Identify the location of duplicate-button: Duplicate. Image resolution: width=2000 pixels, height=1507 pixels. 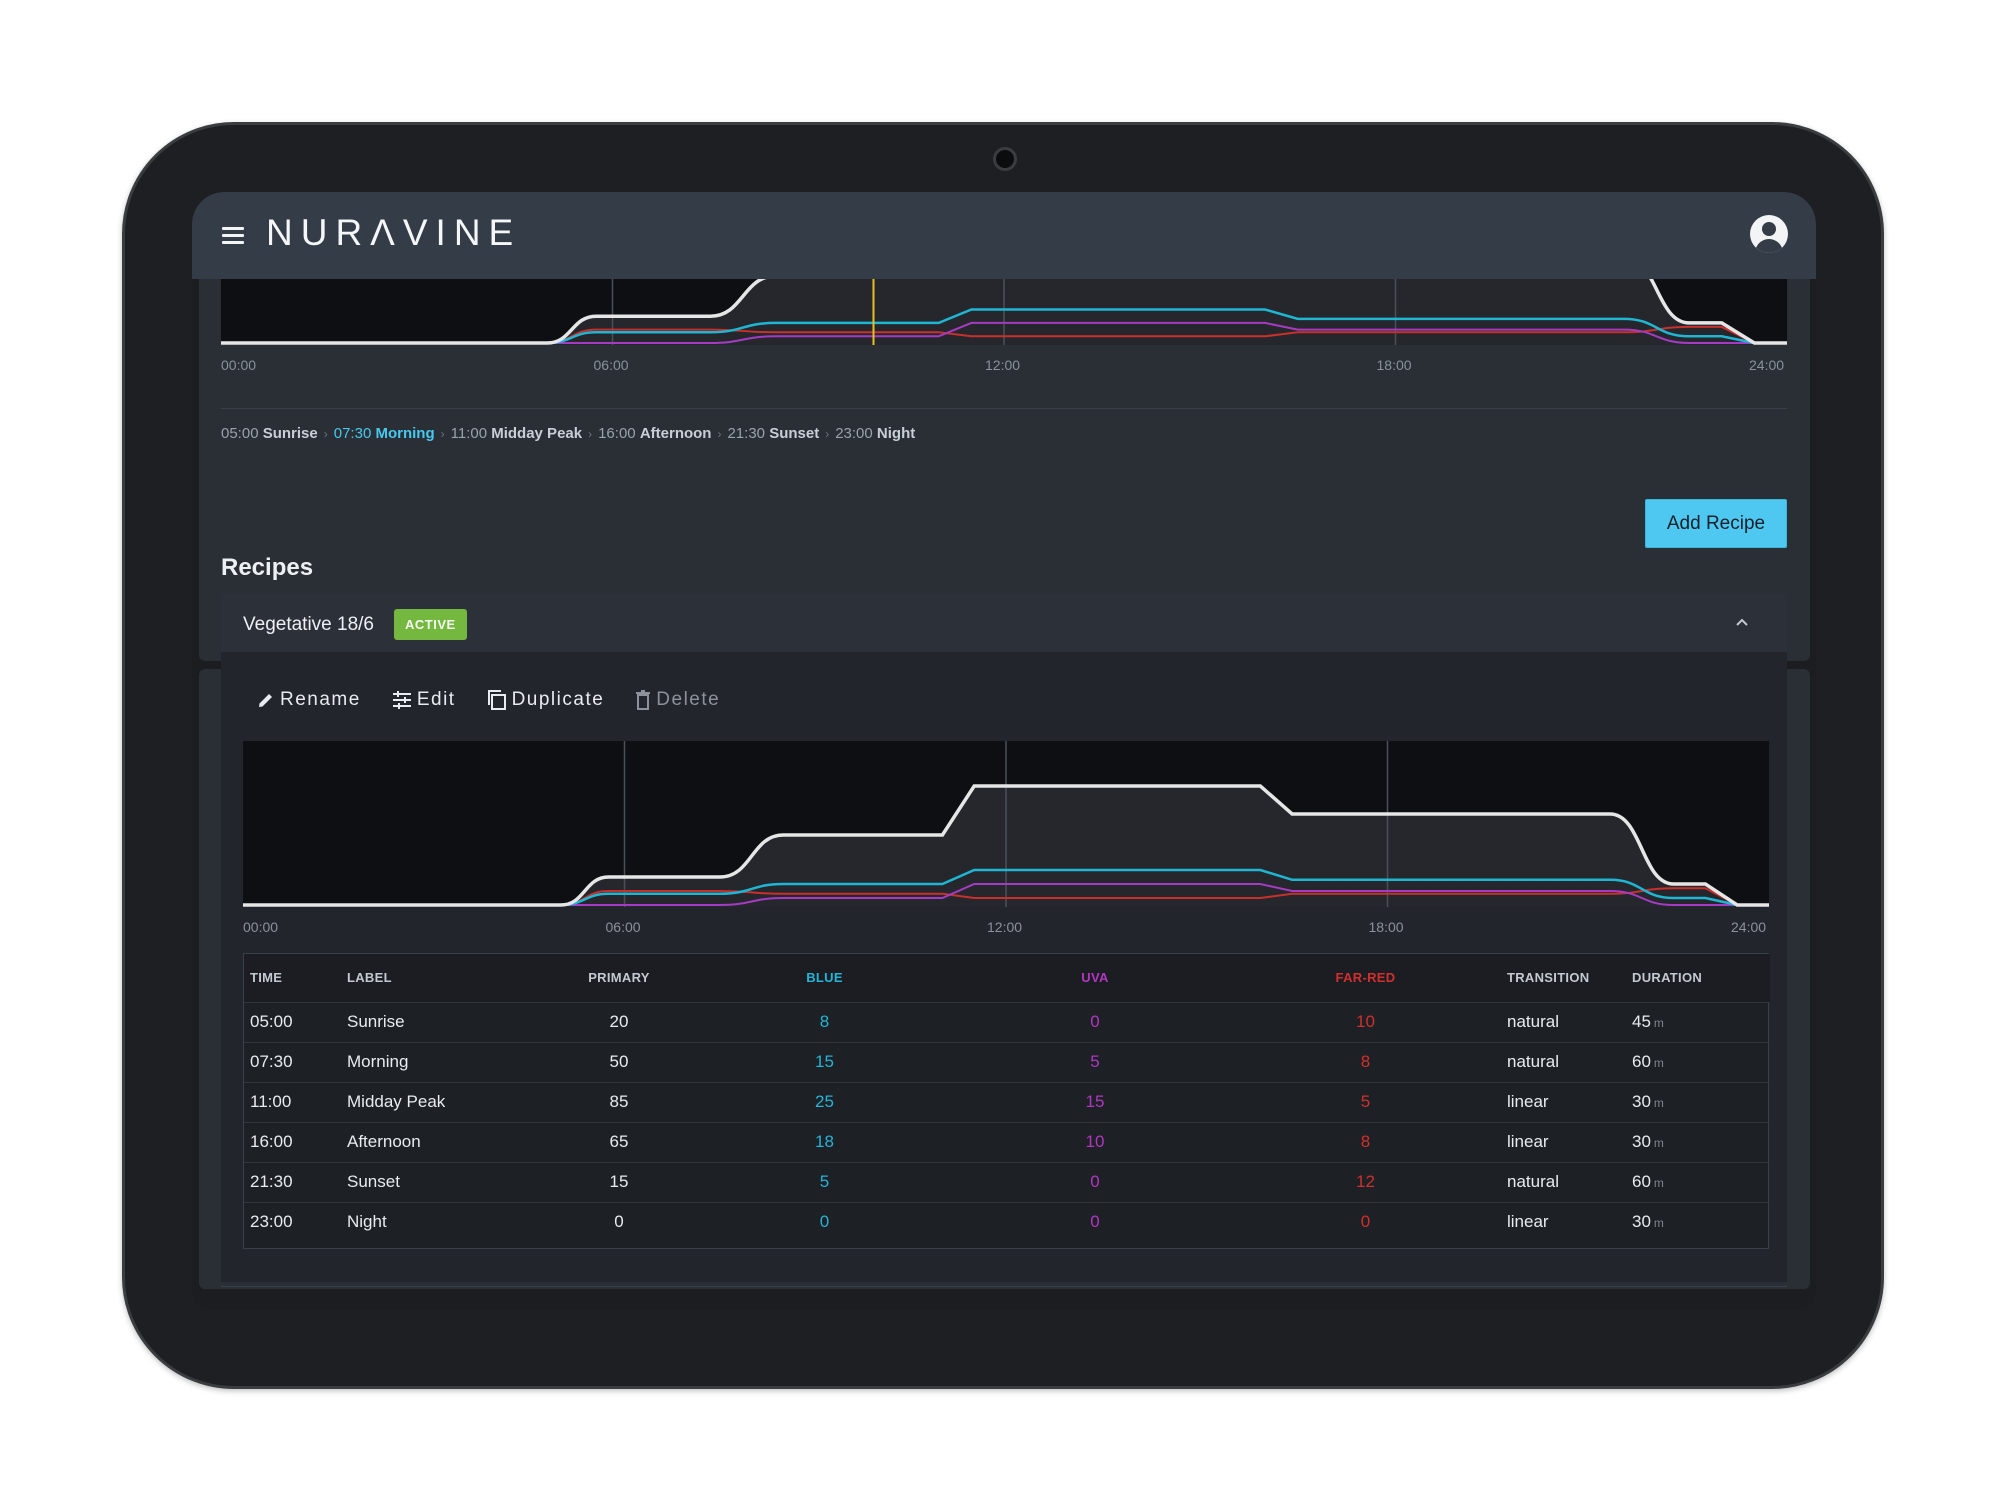
(545, 700).